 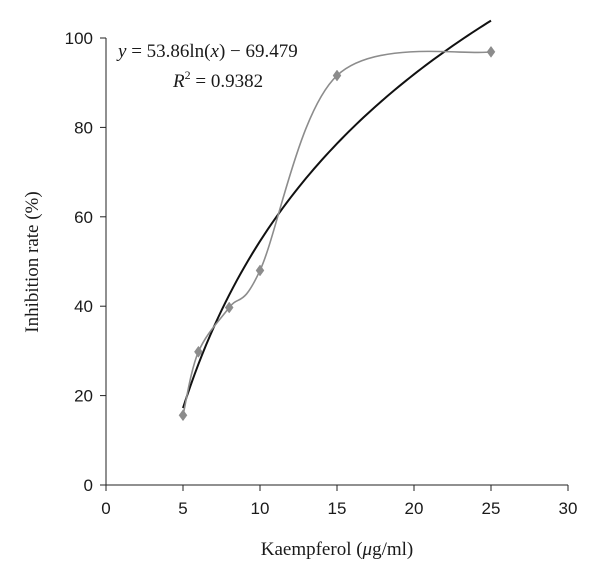 What do you see at coordinates (568, 508) in the screenshot?
I see `x-tick-label: 30` at bounding box center [568, 508].